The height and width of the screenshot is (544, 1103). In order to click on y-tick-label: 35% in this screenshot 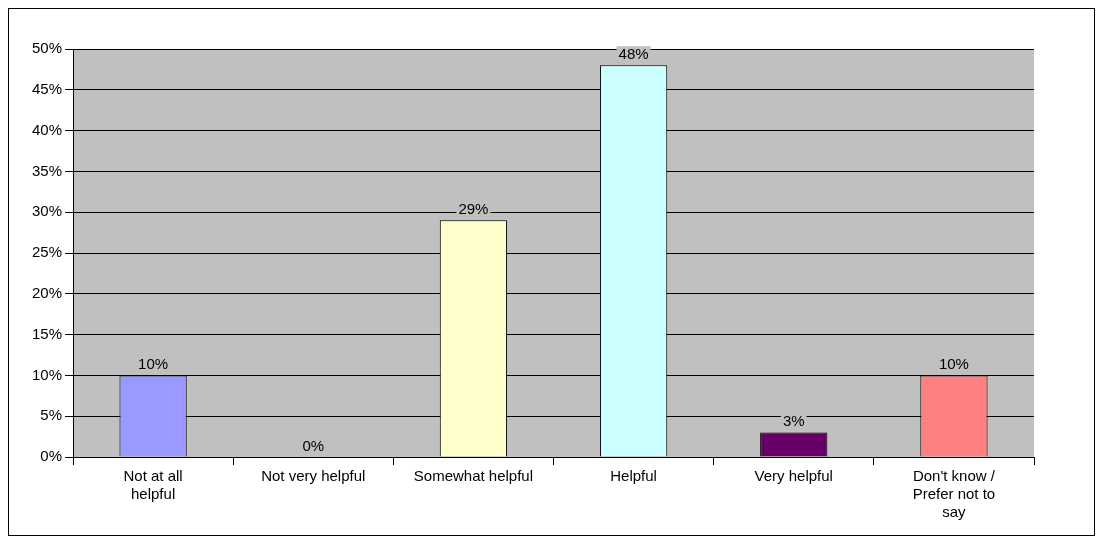, I will do `click(47, 170)`.